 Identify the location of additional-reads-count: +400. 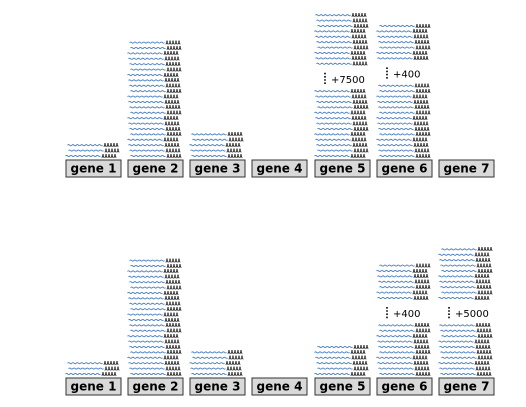
(406, 314).